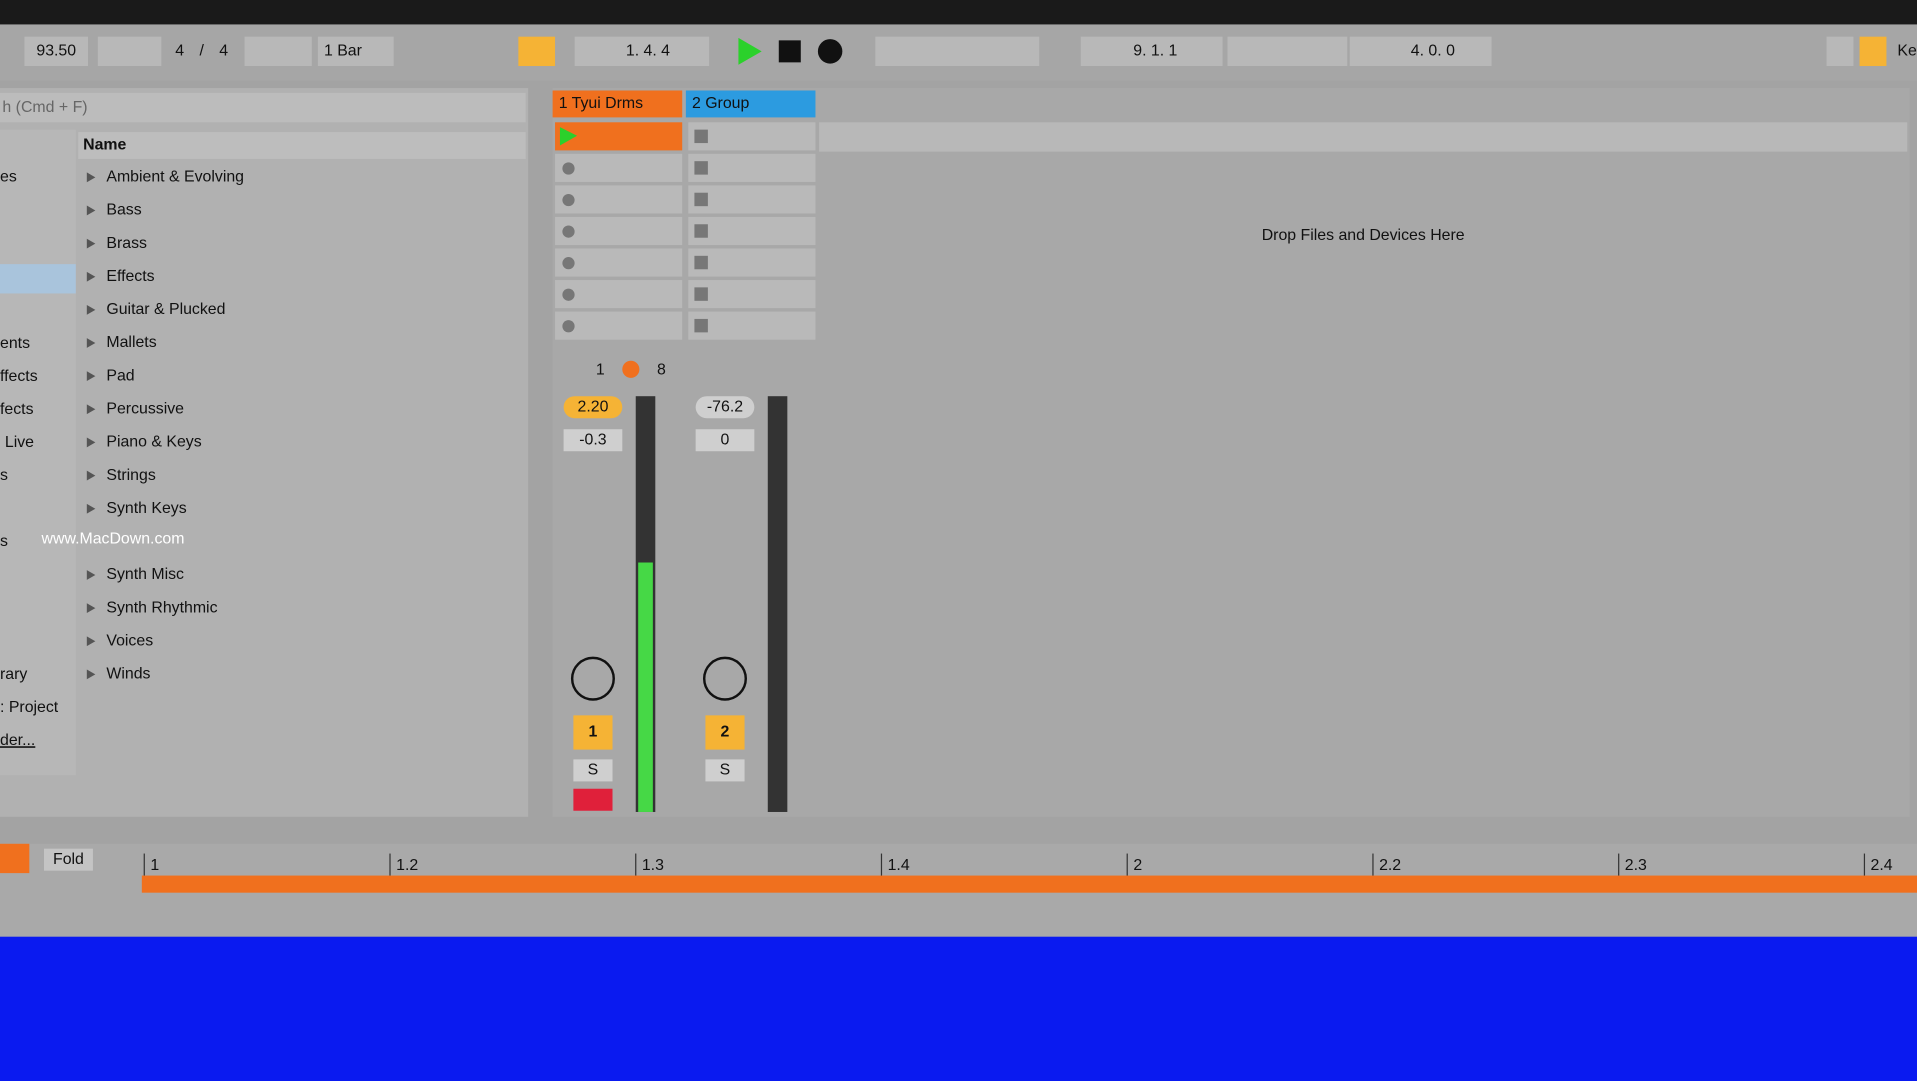  Describe the element at coordinates (165, 309) in the screenshot. I see `browser-item: Guitar & Plucked` at that location.